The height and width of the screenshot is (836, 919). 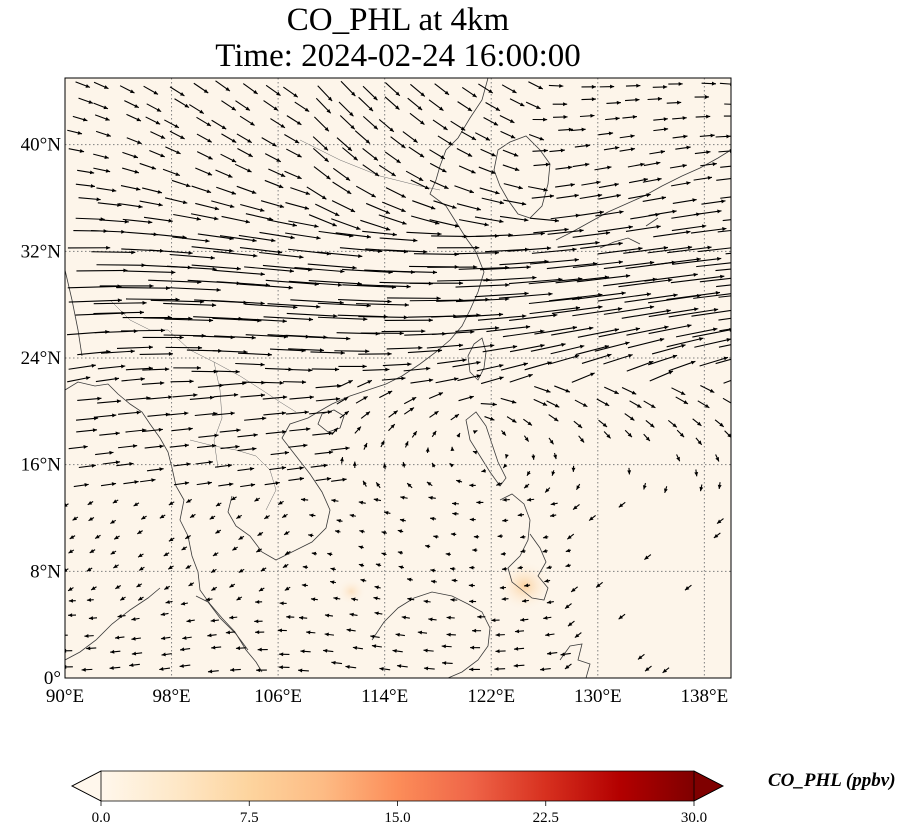 I want to click on coastline-china, so click(x=398, y=248).